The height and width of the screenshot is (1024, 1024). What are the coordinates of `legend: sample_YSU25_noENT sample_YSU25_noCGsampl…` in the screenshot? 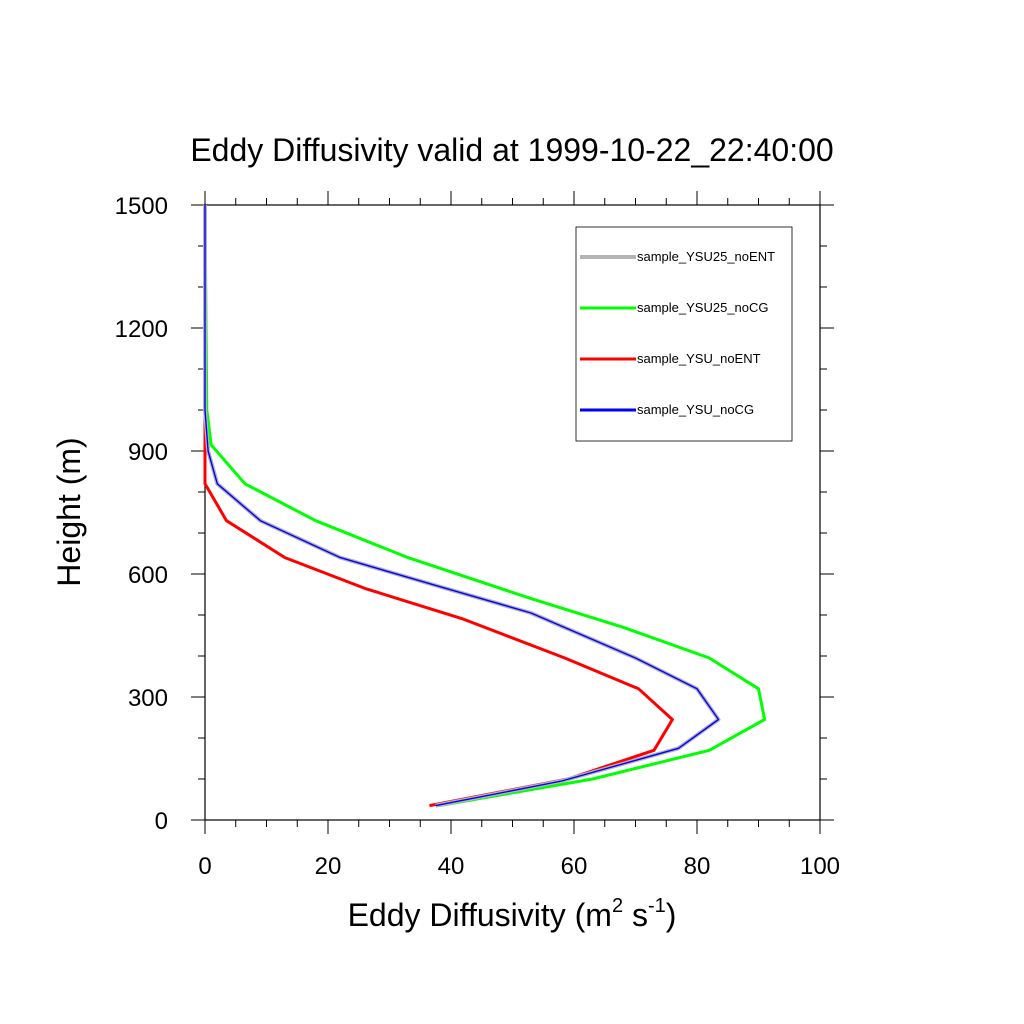 It's located at (684, 334).